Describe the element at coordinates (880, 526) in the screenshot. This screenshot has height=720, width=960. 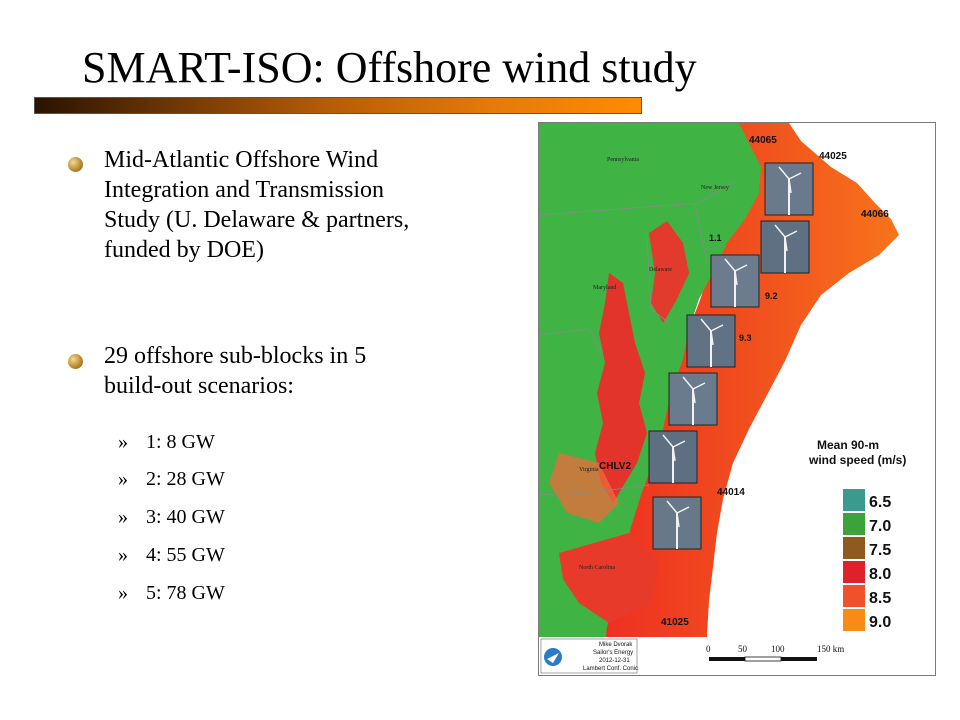
I see `legend-label: 7.0` at that location.